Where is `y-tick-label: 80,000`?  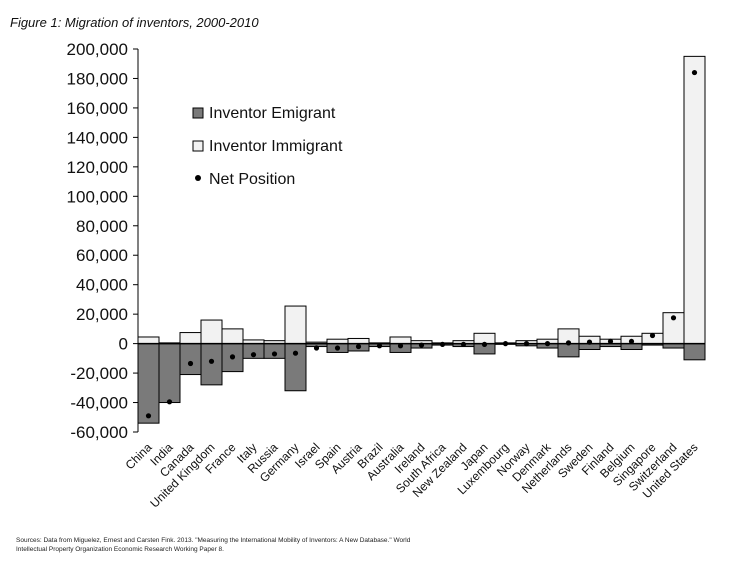
y-tick-label: 80,000 is located at coordinates (102, 226).